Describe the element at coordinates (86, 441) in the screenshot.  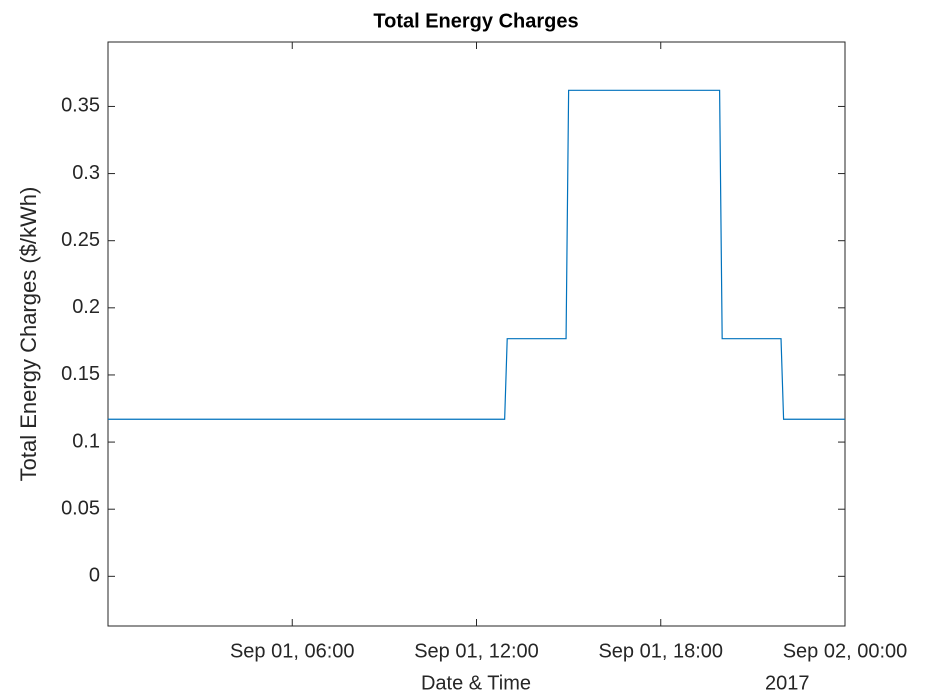
I see `y-tick-label: 0.1` at that location.